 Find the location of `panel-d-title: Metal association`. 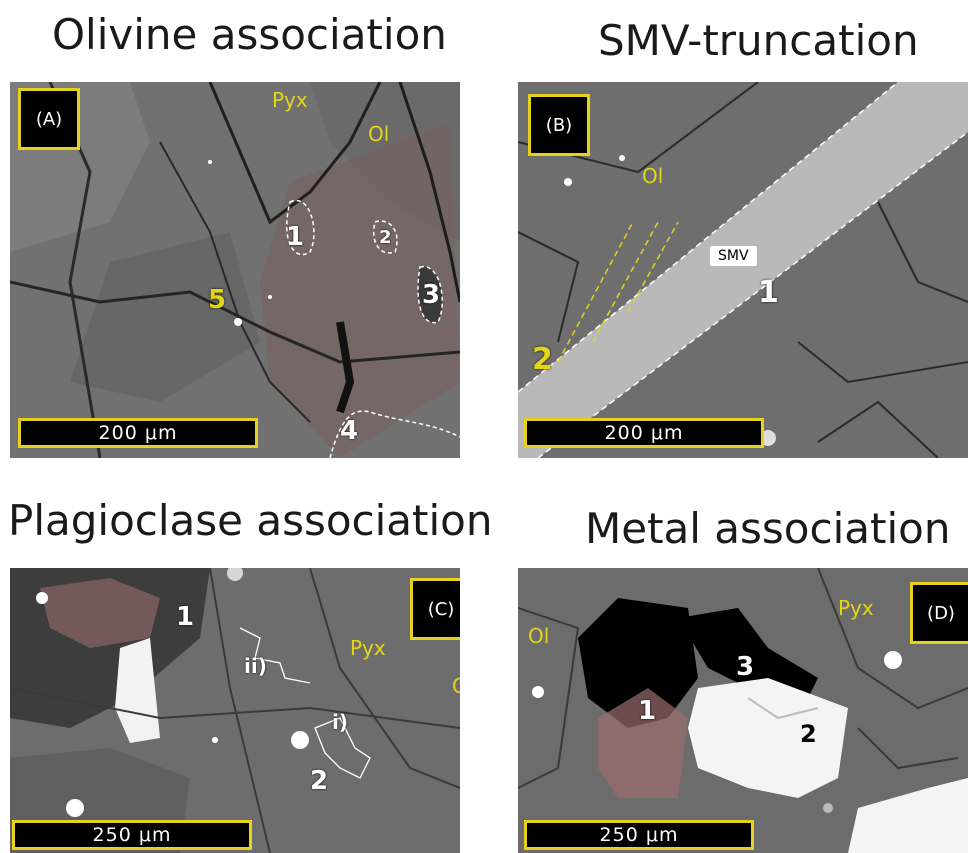

panel-d-title: Metal association is located at coordinates (768, 528).